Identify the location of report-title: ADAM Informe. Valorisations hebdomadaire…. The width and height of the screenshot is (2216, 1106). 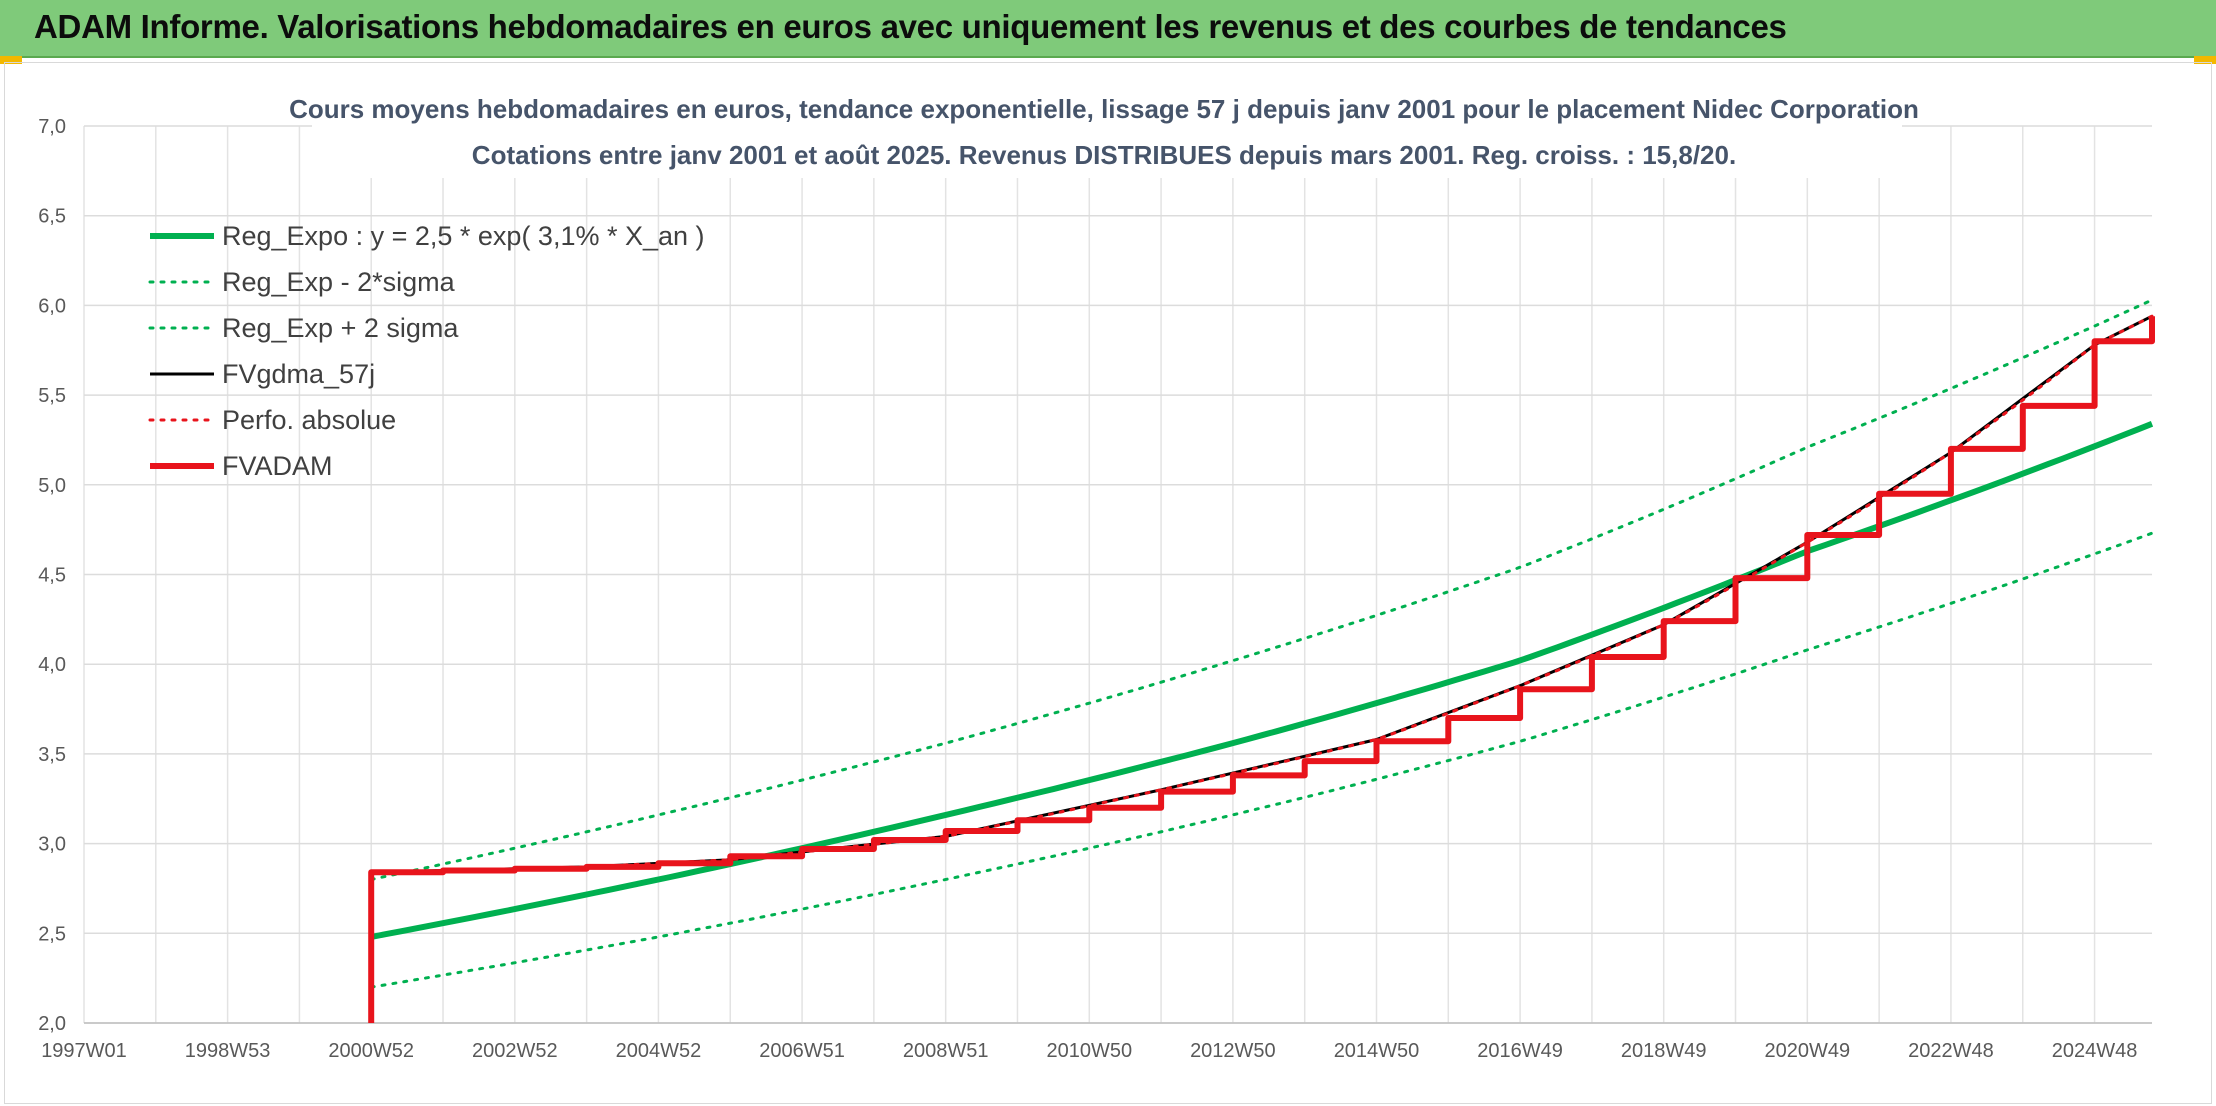
(910, 26).